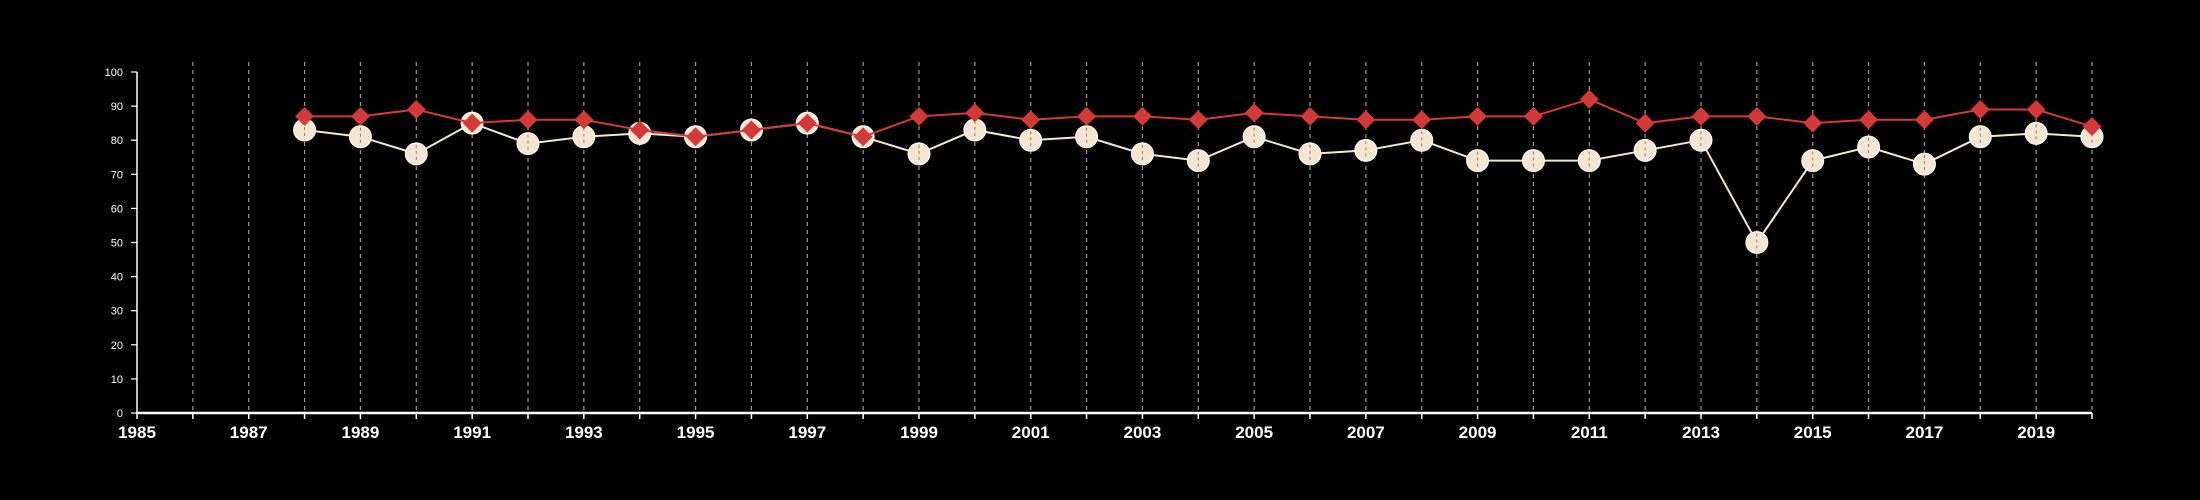 This screenshot has height=500, width=2200. What do you see at coordinates (696, 137) in the screenshot?
I see `diamond-point-1995` at bounding box center [696, 137].